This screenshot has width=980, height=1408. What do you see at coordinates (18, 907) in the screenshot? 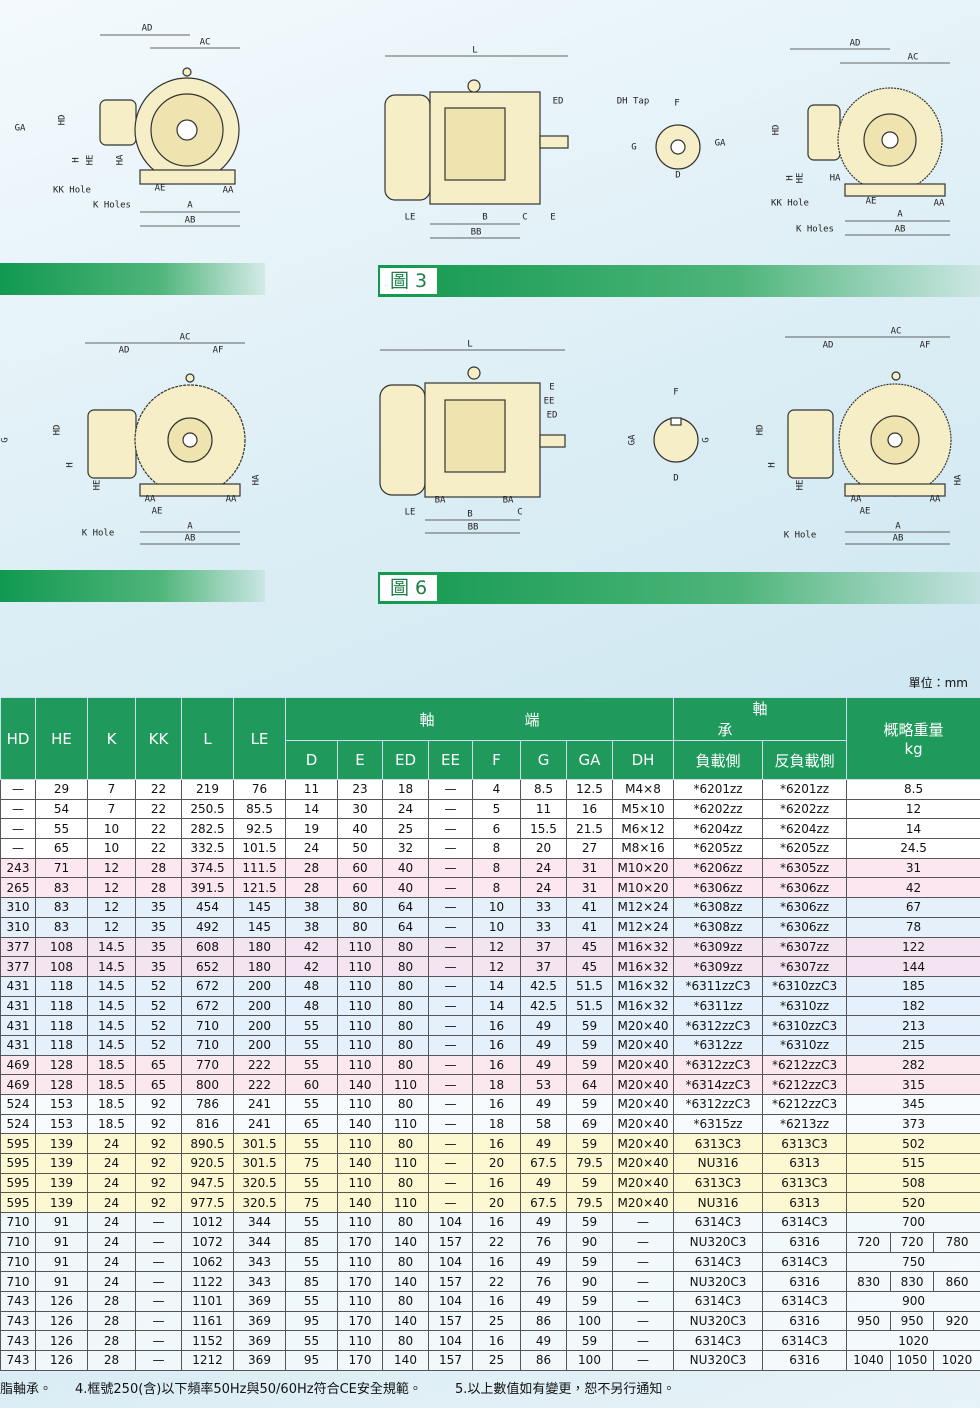
I see `table-cell: 310` at bounding box center [18, 907].